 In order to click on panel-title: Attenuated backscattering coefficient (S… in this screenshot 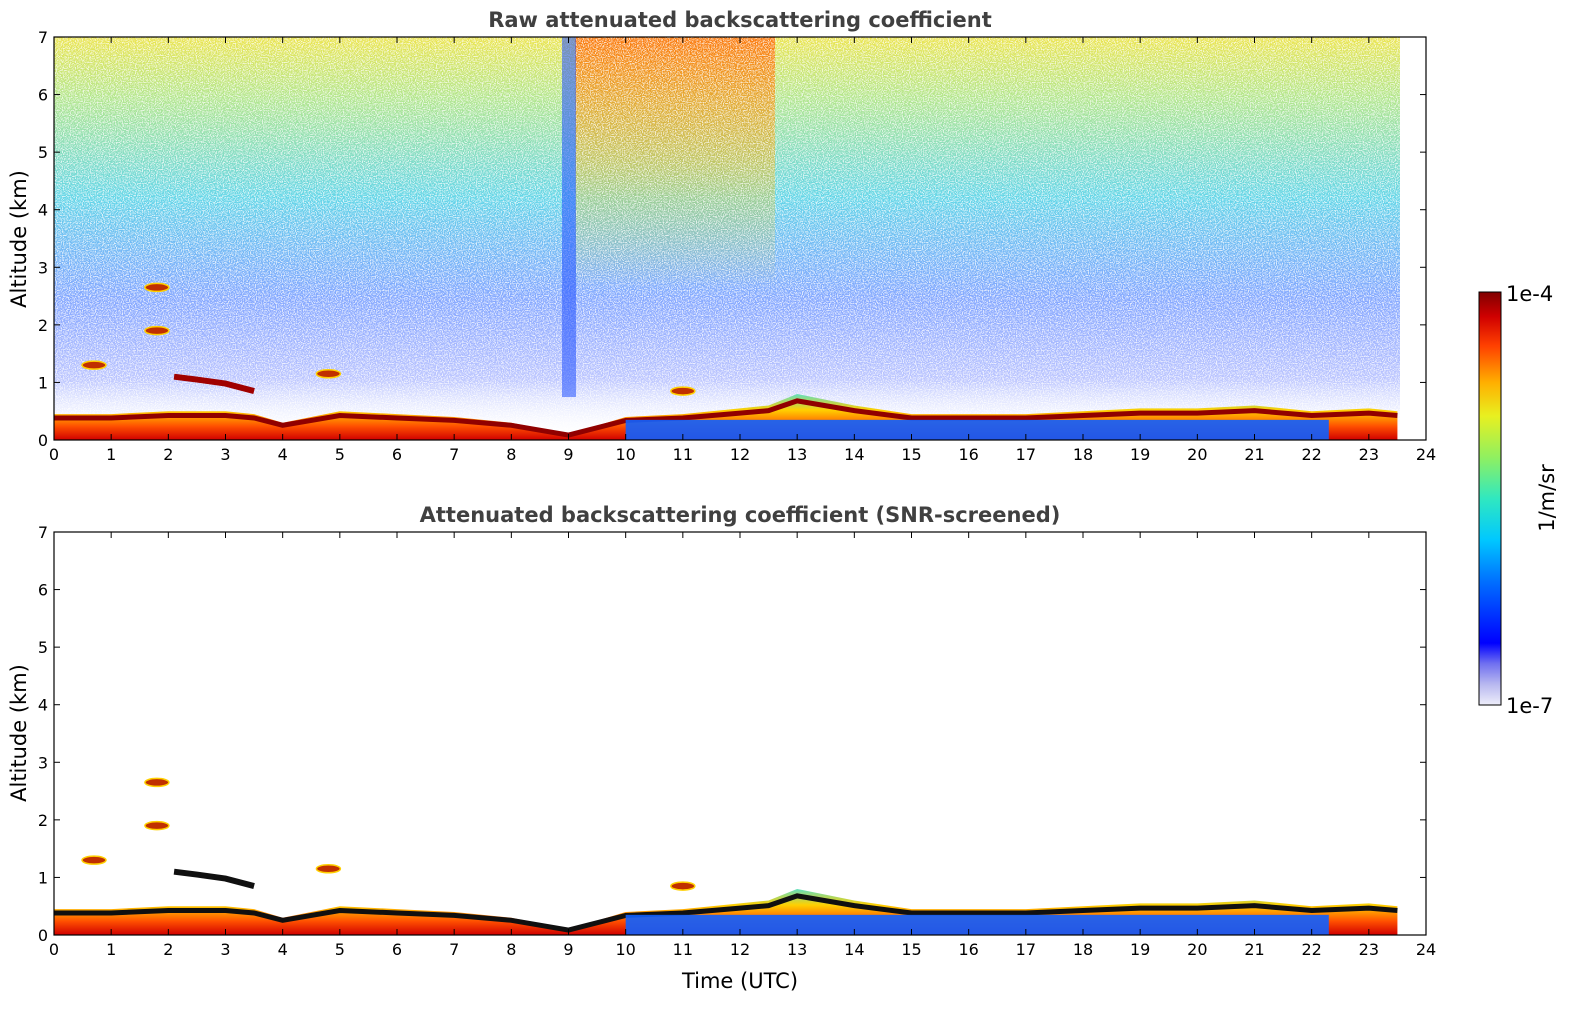, I will do `click(740, 515)`.